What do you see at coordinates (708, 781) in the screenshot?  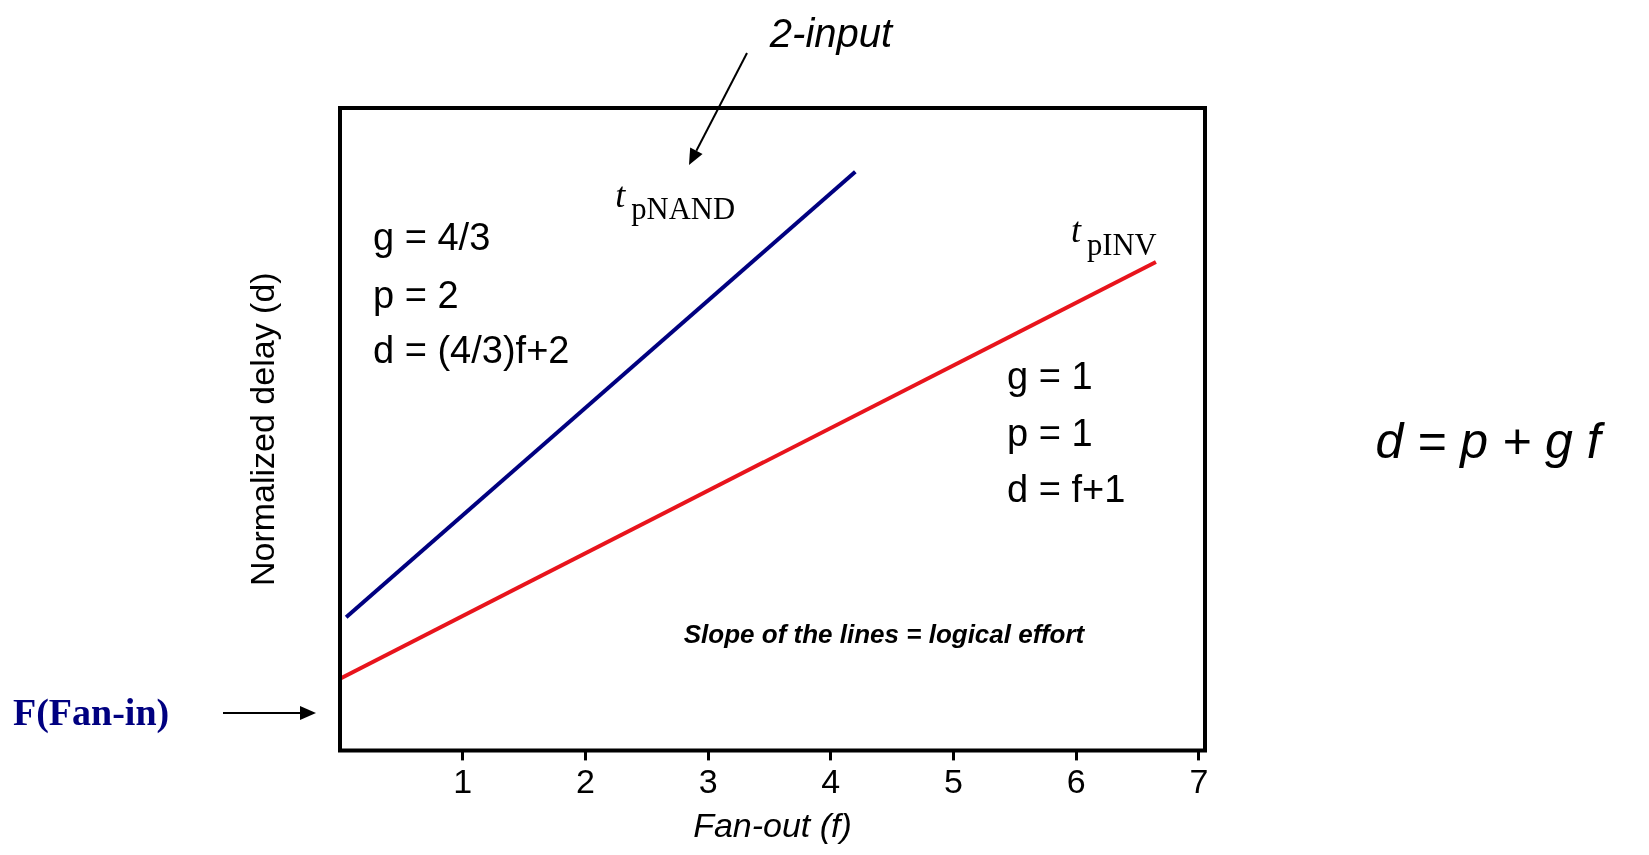 I see `x-tick-label: 3` at bounding box center [708, 781].